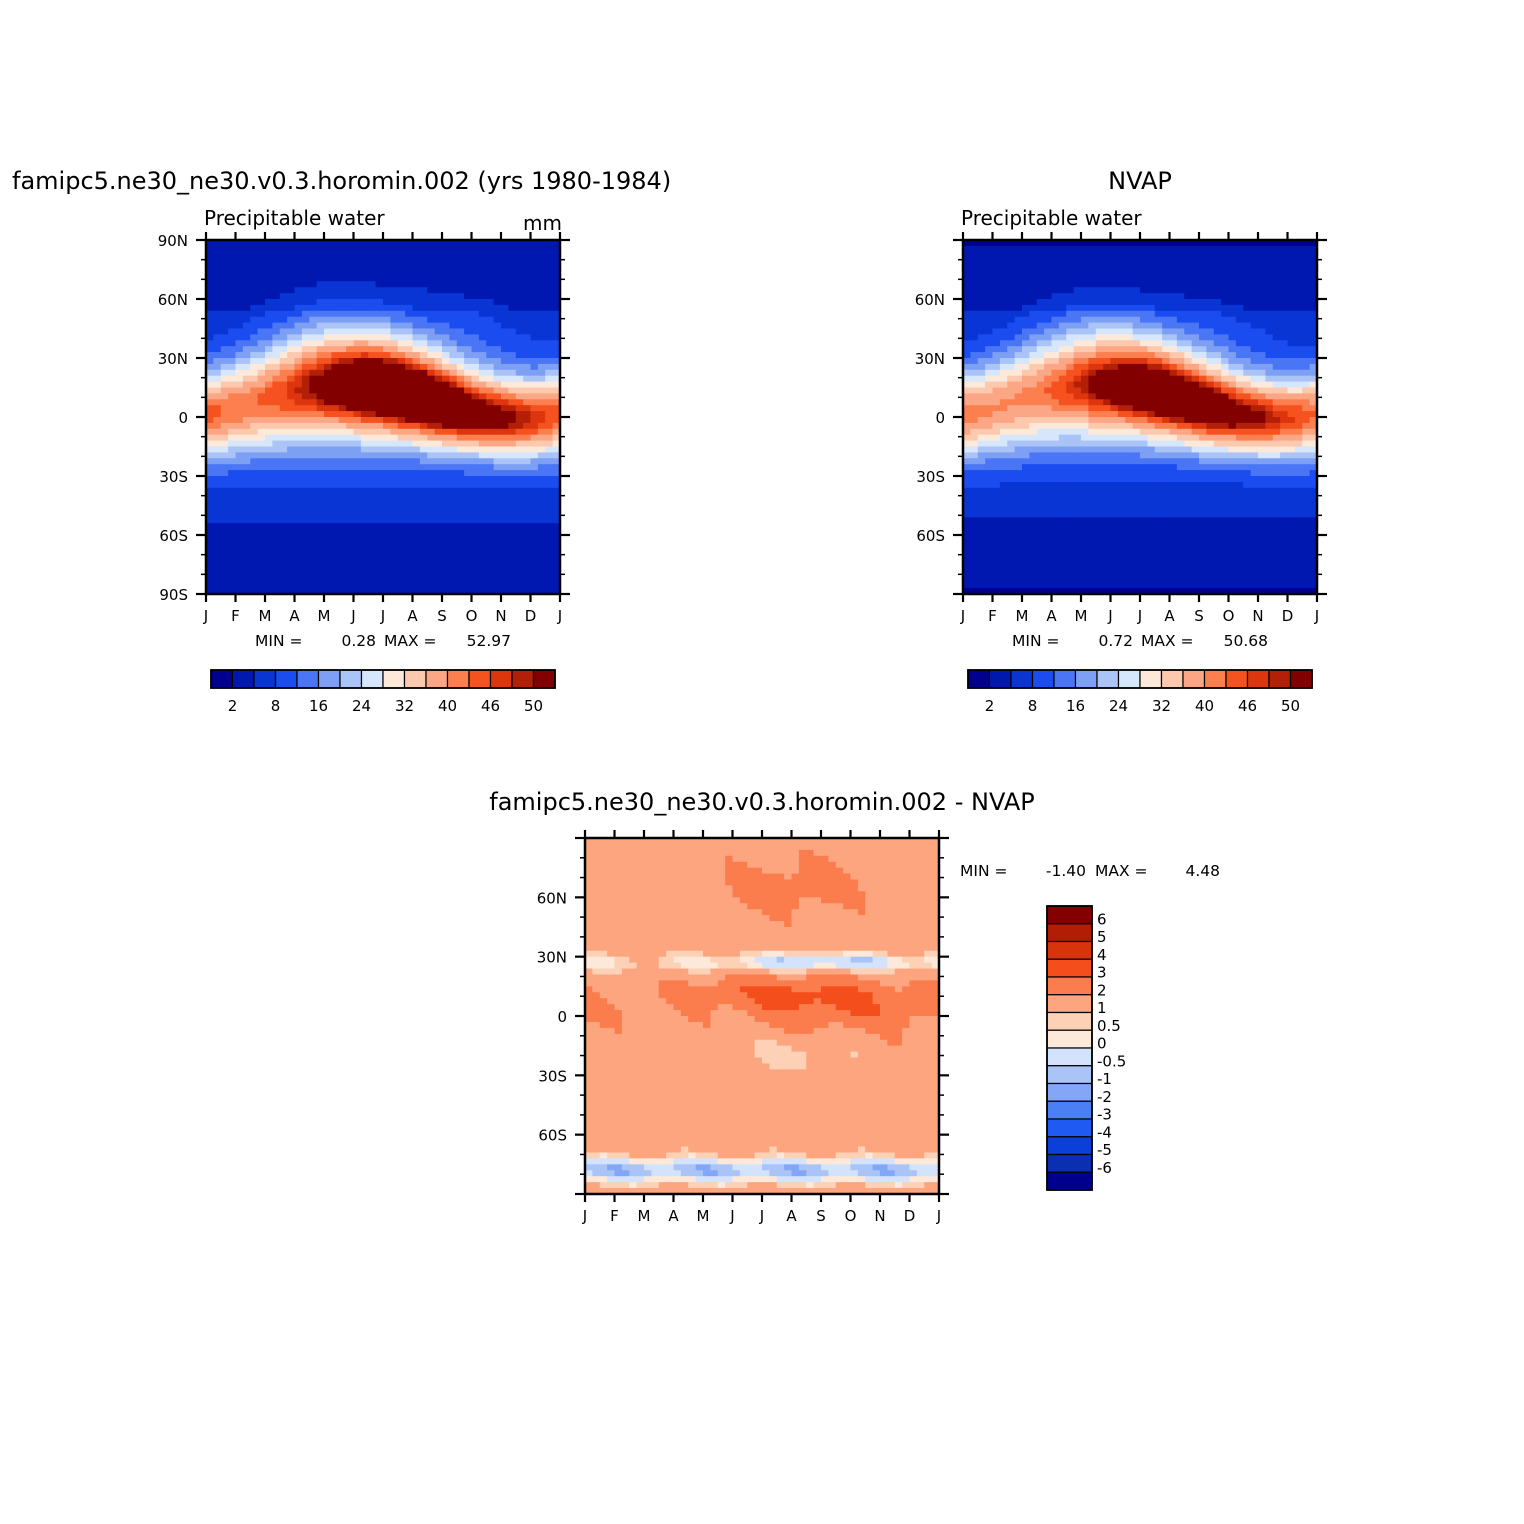  Describe the element at coordinates (383, 679) in the screenshot. I see `colorbar-frame` at that location.